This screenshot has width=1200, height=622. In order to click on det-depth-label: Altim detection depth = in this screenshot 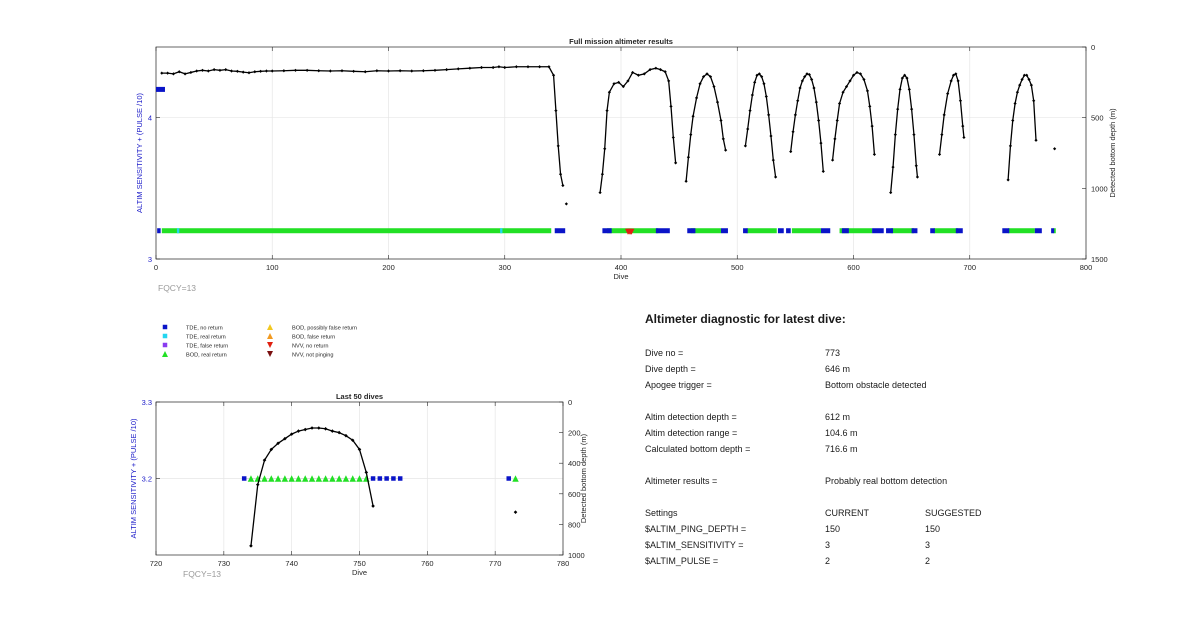, I will do `click(691, 417)`.